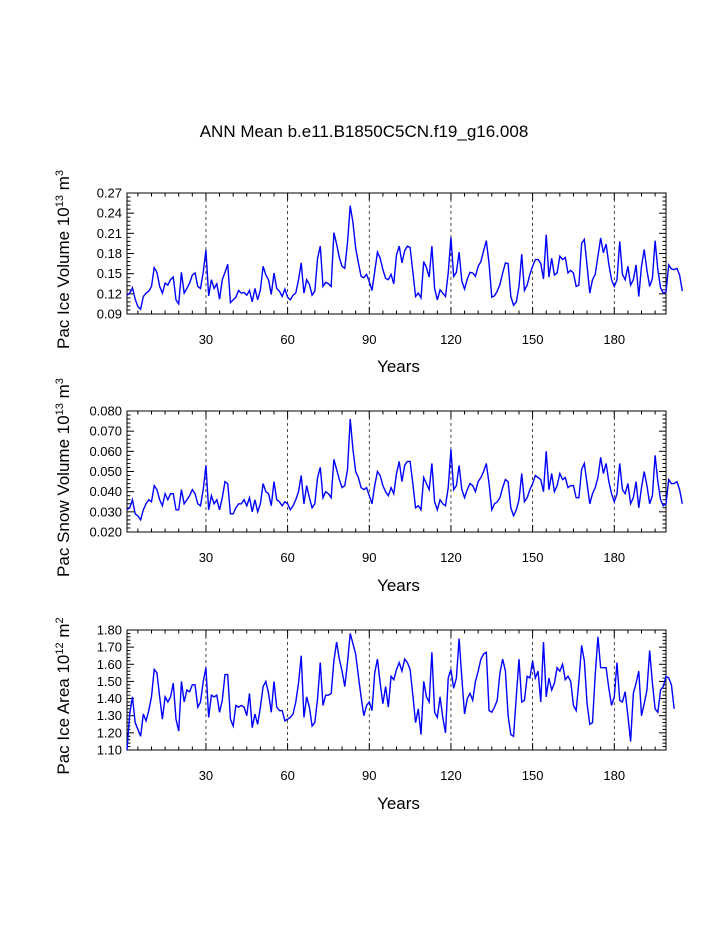 Image resolution: width=723 pixels, height=935 pixels. I want to click on y-axis-label: Pac Snow Volume 1013 m3, so click(63, 477).